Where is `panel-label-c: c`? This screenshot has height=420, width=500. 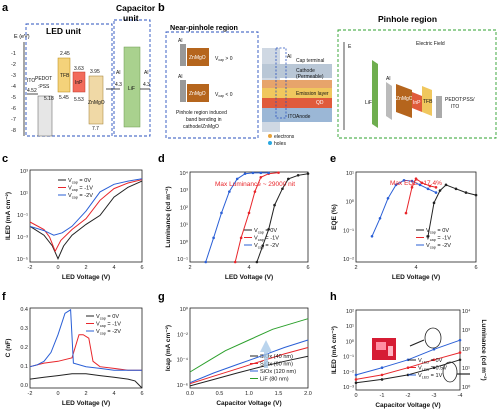
panel-label-c: c is located at coordinates (5, 159).